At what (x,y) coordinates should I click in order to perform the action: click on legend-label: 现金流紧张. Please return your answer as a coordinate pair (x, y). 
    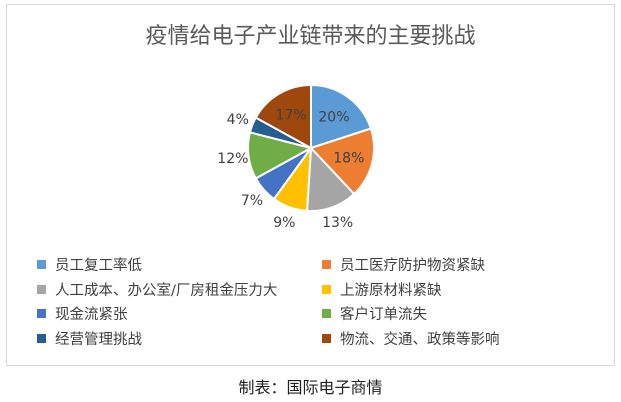
    Looking at the image, I should click on (91, 315).